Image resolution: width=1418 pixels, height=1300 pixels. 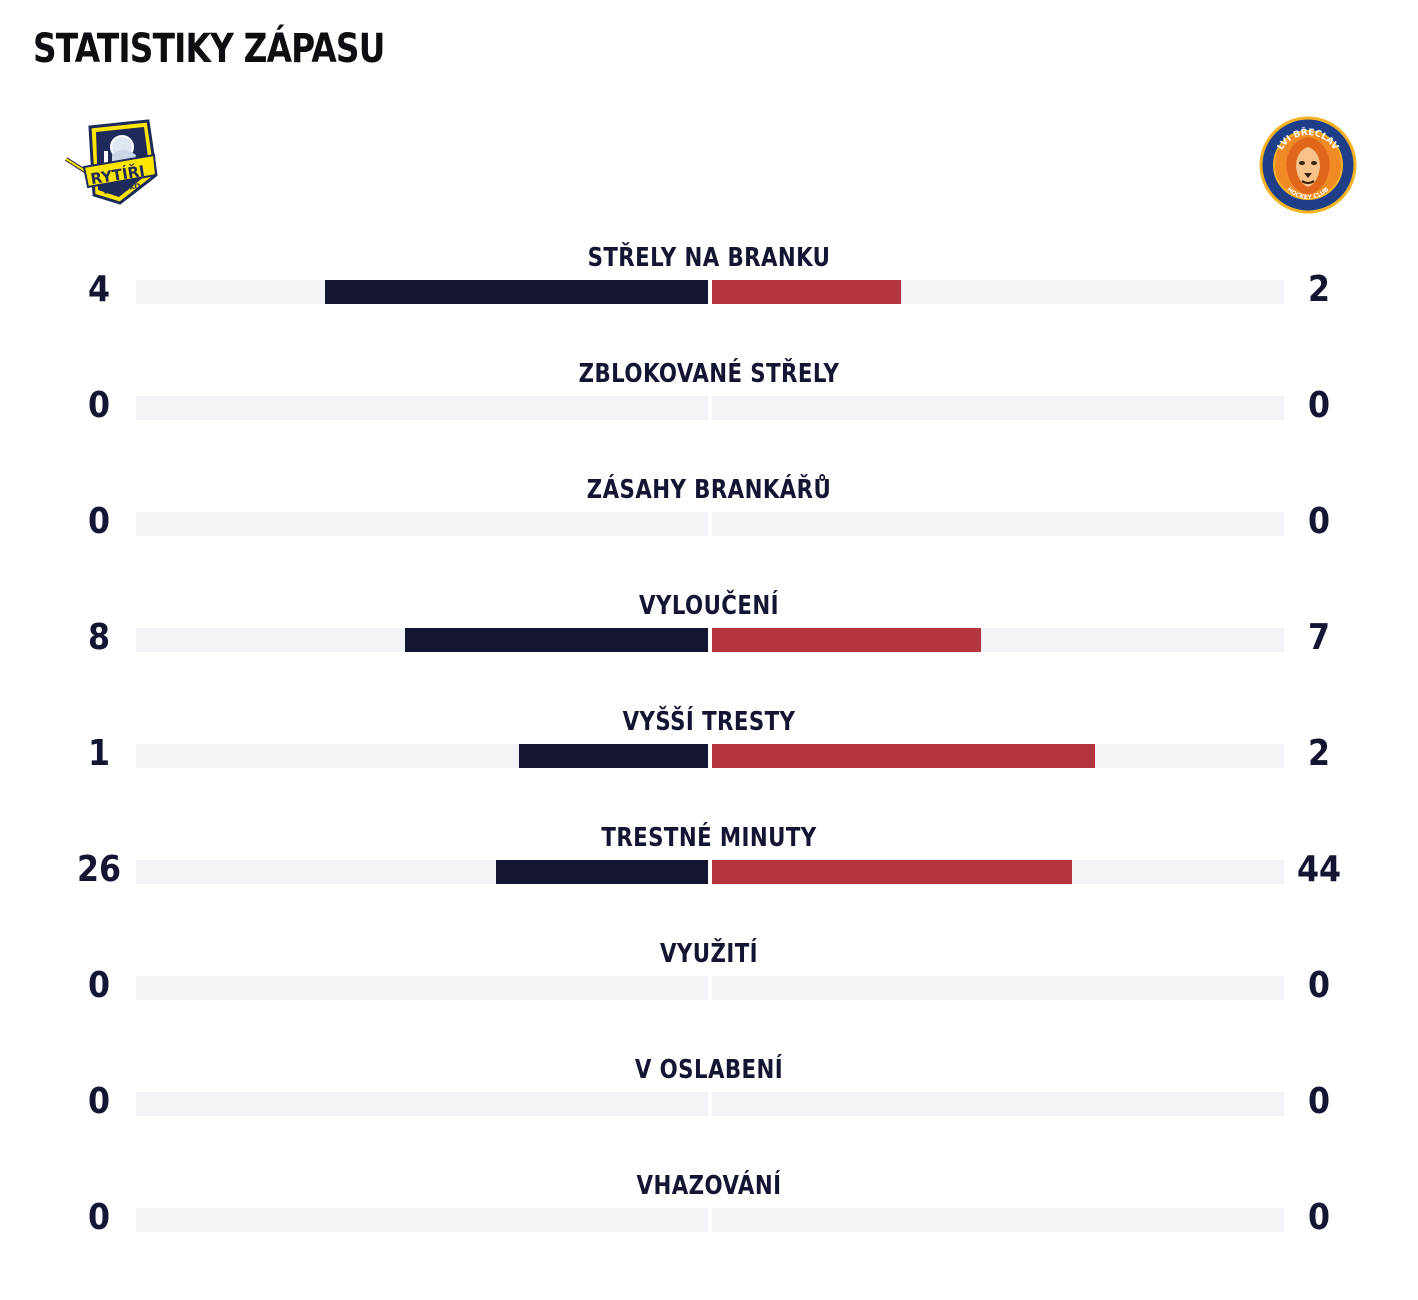 I want to click on stat-row: VHAZOVÁNÍ 0 0, so click(x=709, y=1228).